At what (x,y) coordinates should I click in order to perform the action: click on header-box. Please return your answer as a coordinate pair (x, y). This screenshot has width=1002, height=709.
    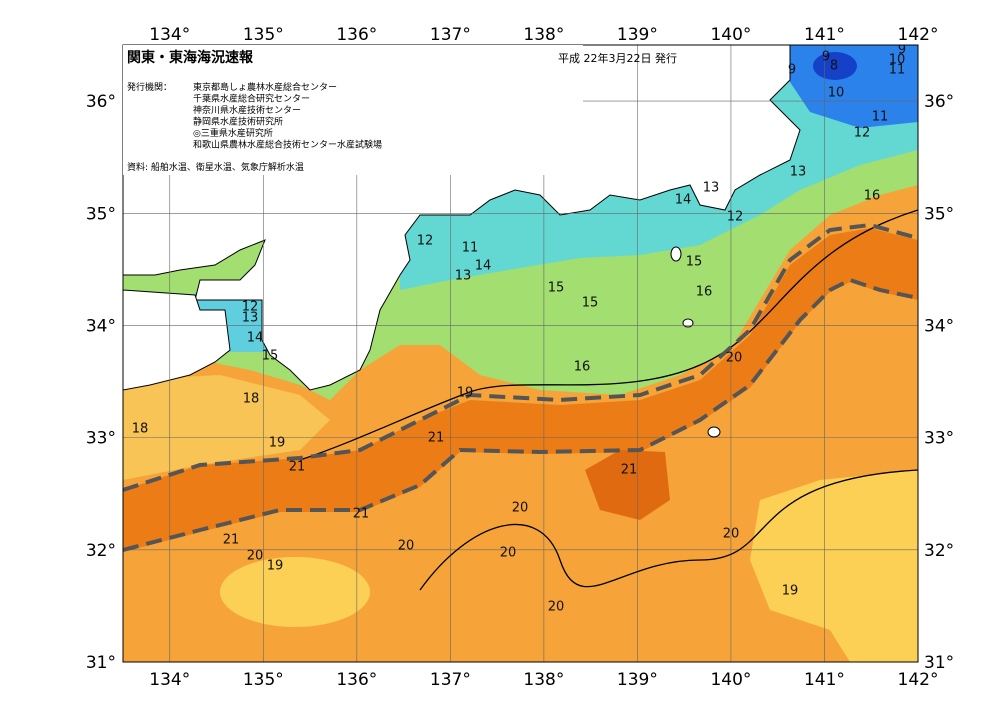
    Looking at the image, I should click on (353, 110).